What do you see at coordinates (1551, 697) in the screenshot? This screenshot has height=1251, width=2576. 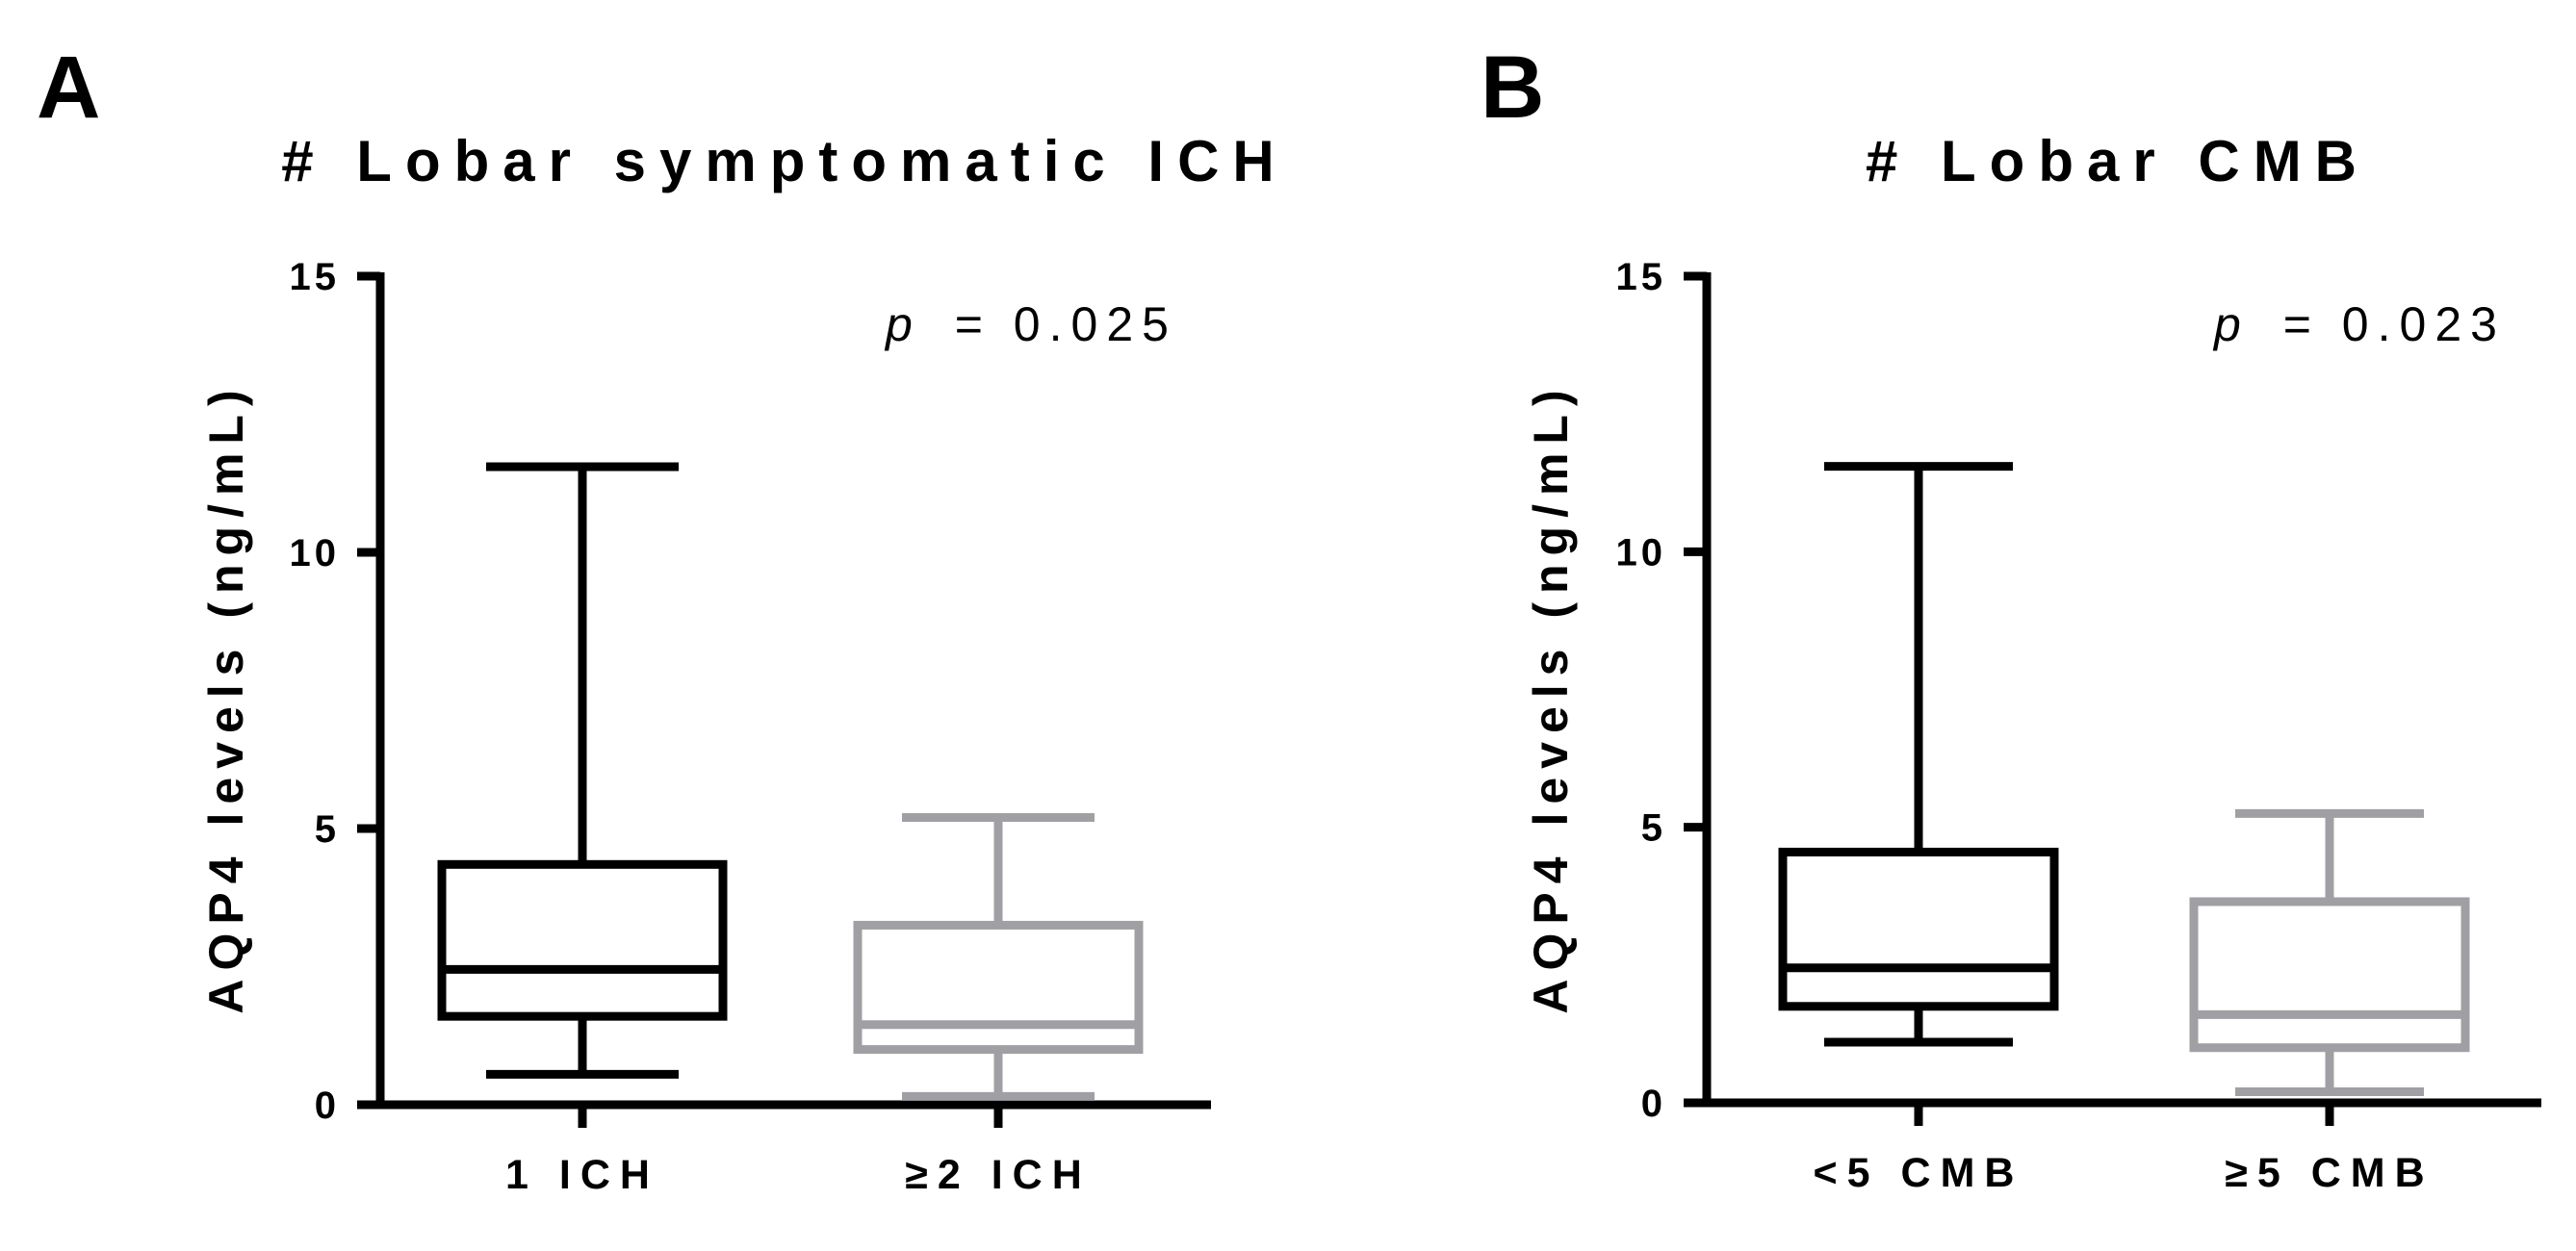 I see `panel-b-y-axis-title: AQP4 levels (ng/mL)` at bounding box center [1551, 697].